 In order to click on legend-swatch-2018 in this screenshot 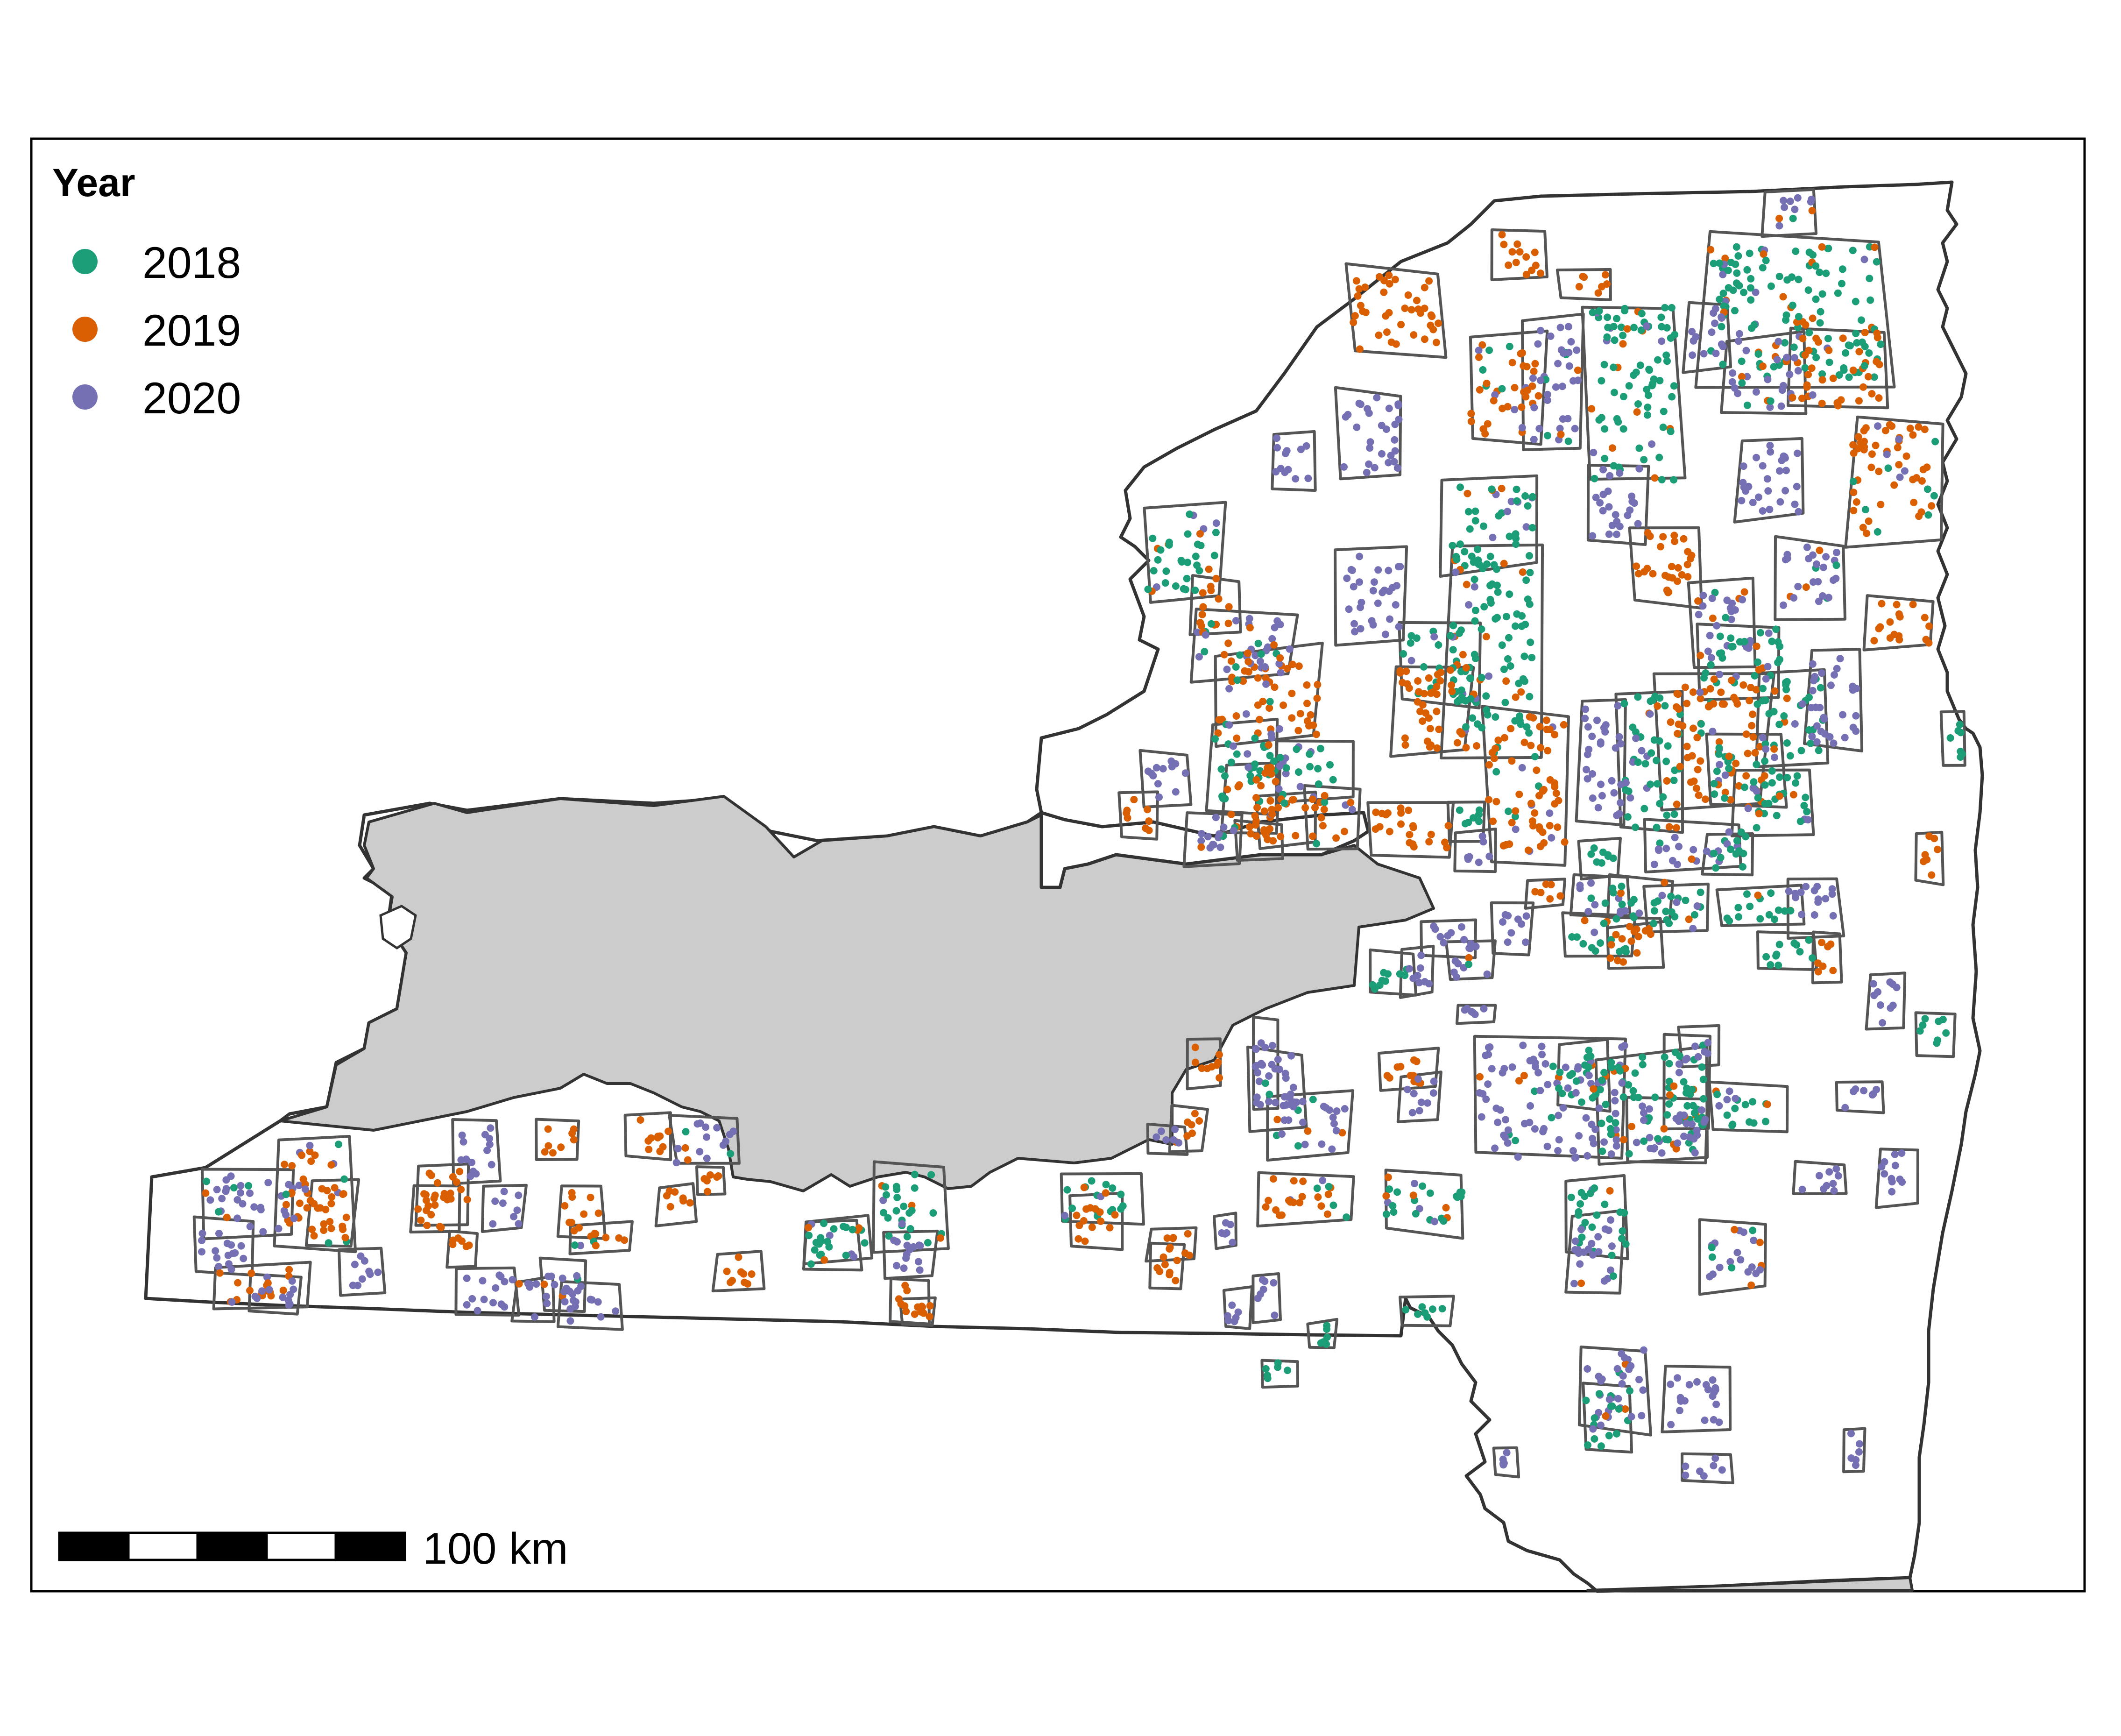, I will do `click(85, 261)`.